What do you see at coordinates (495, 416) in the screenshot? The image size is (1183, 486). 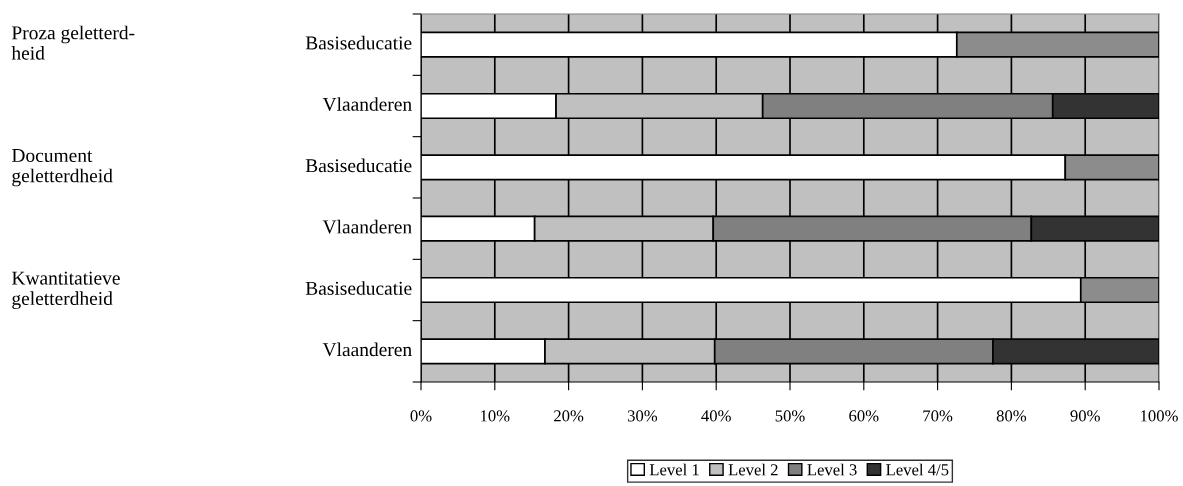 I see `x-tick-label: 10%` at bounding box center [495, 416].